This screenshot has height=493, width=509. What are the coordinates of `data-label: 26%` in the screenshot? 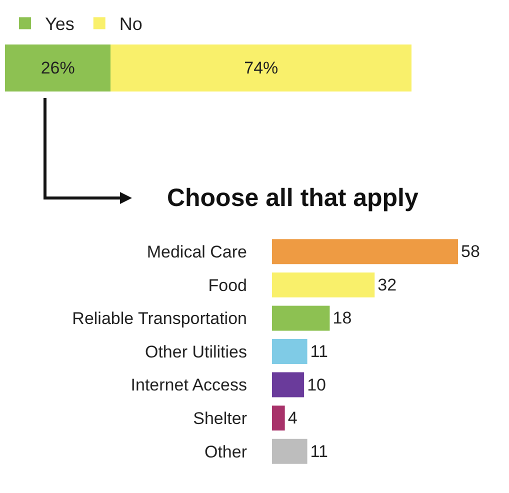 It's located at (57, 68).